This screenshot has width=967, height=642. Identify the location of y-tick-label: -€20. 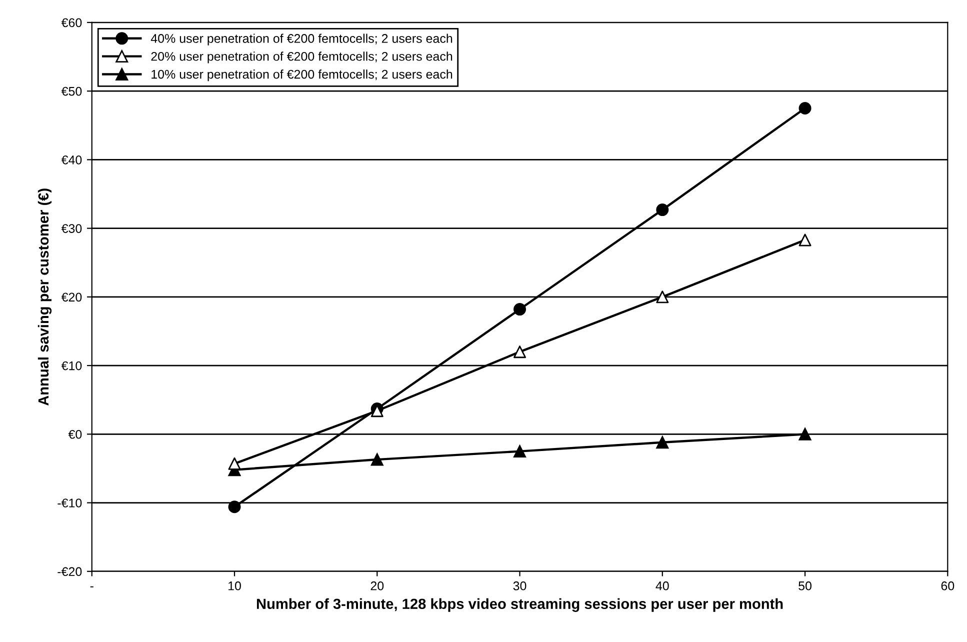
(70, 571).